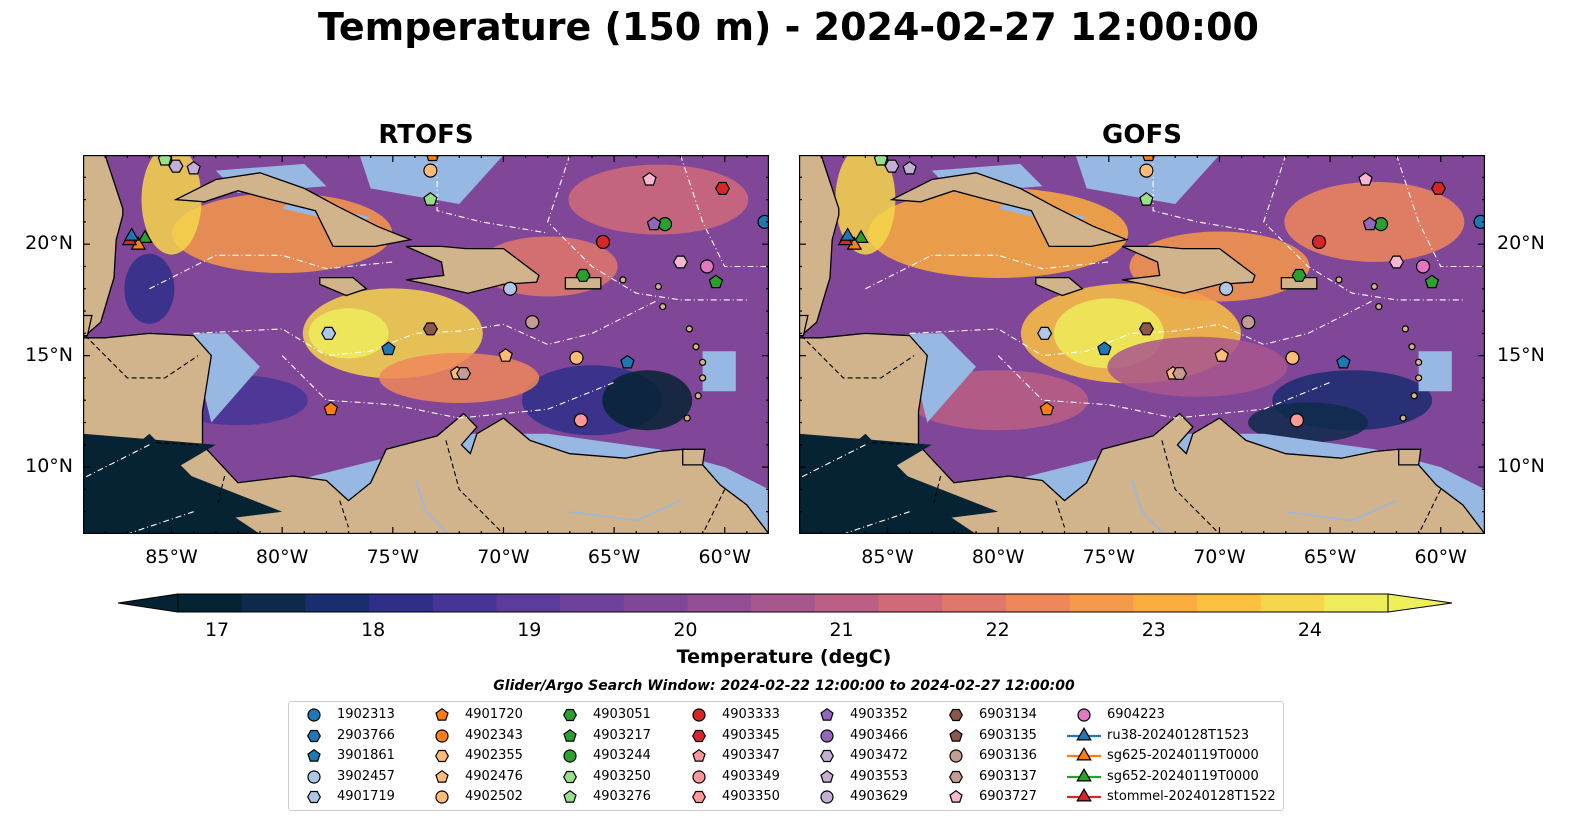  Describe the element at coordinates (503, 557) in the screenshot. I see `lon-tick-label-left: 70°W` at that location.